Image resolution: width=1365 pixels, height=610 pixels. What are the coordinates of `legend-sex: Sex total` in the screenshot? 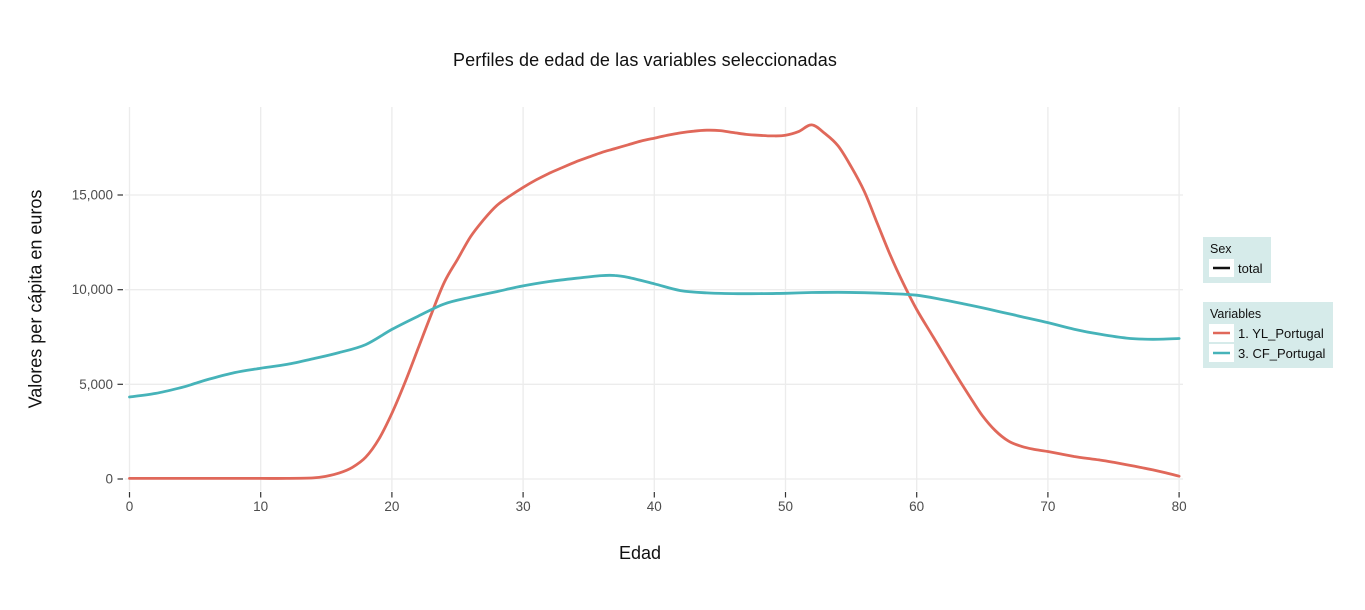 It's located at (1237, 260).